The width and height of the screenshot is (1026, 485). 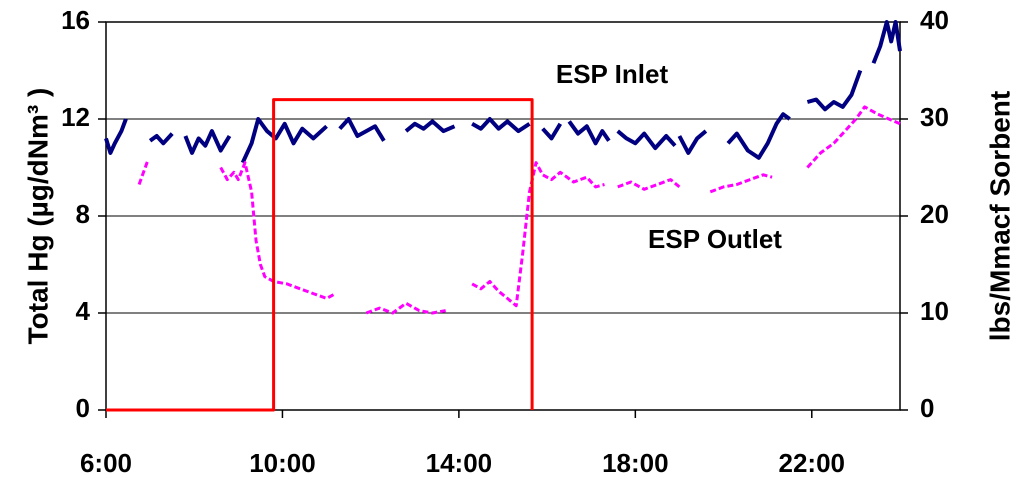 What do you see at coordinates (37, 216) in the screenshot?
I see `y-axis-title: Total Hg (µg/dNm³ )` at bounding box center [37, 216].